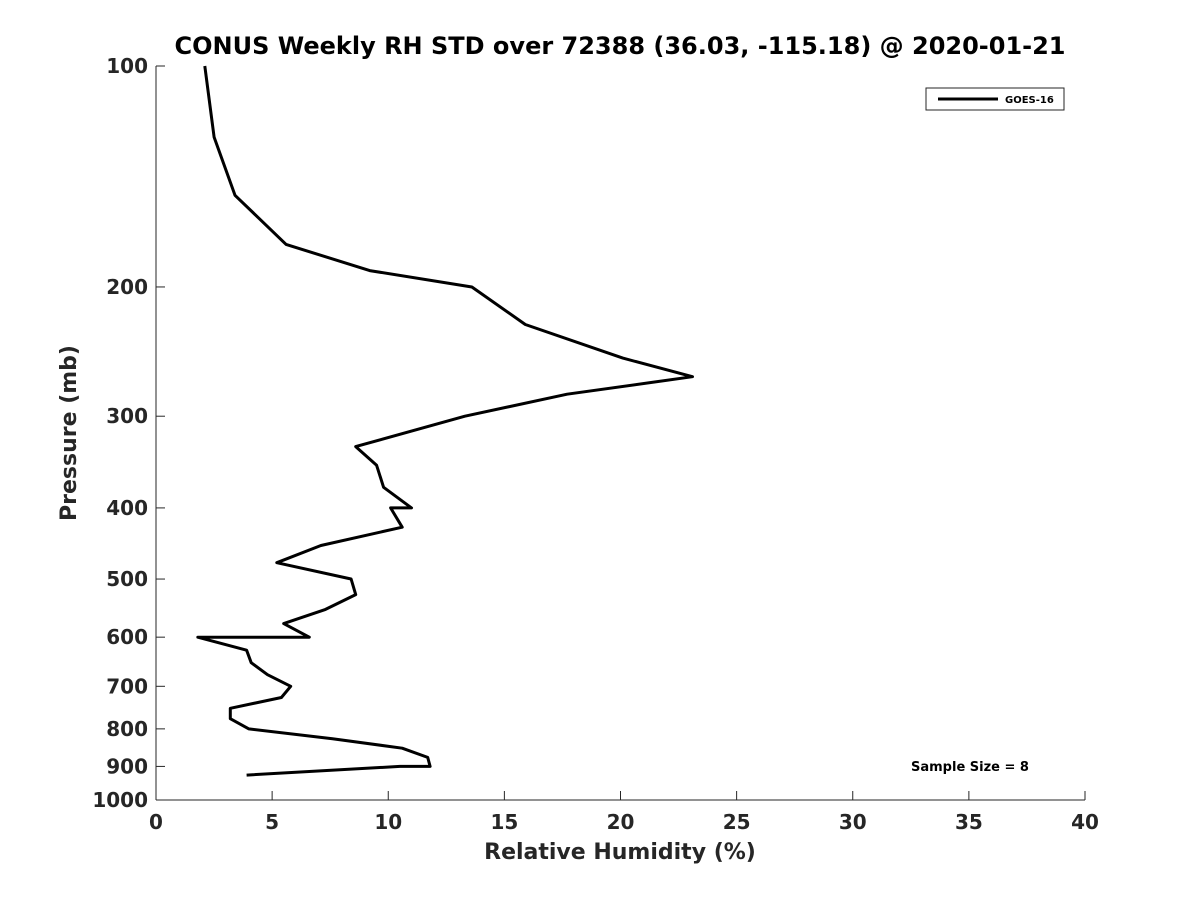 The width and height of the screenshot is (1200, 900). I want to click on y-tick-label: 700, so click(127, 686).